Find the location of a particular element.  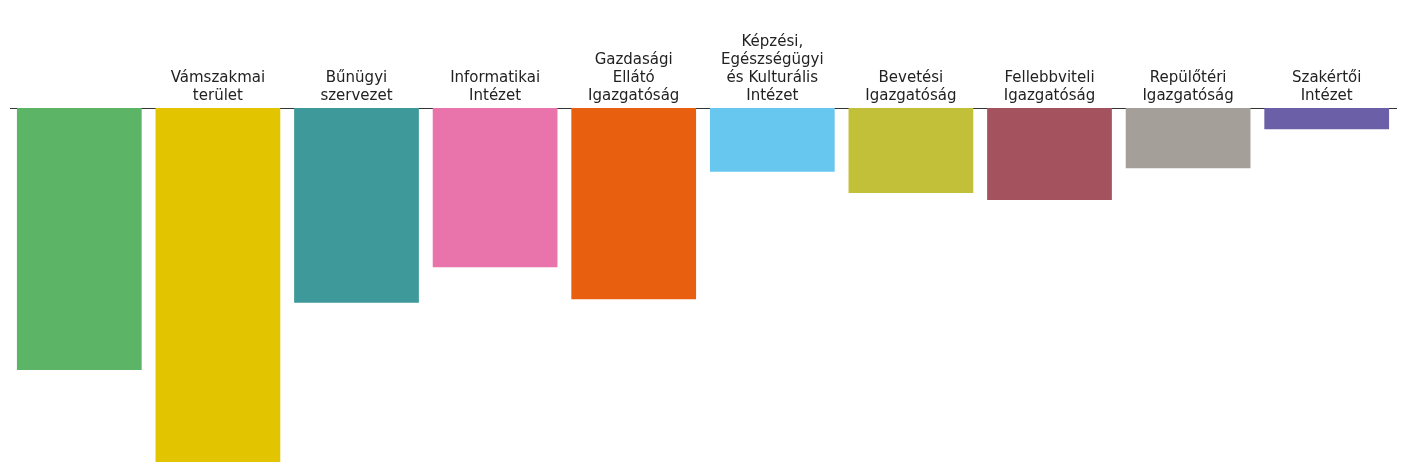

x-tick-label: Informatikai Intézet is located at coordinates (495, 85).